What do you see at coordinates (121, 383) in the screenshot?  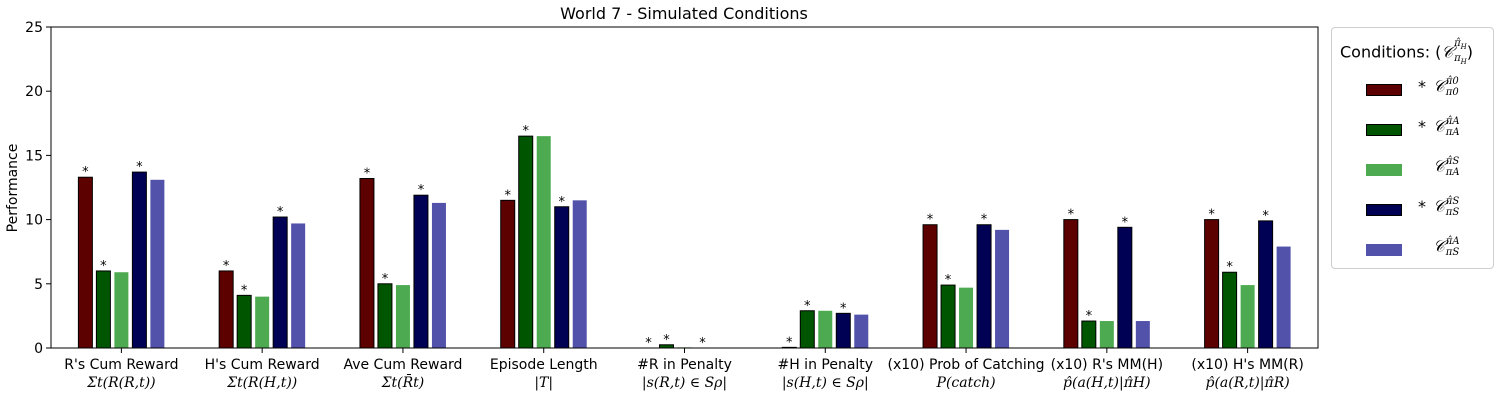 I see `x-tick-formula: Σt(R(R,t))` at bounding box center [121, 383].